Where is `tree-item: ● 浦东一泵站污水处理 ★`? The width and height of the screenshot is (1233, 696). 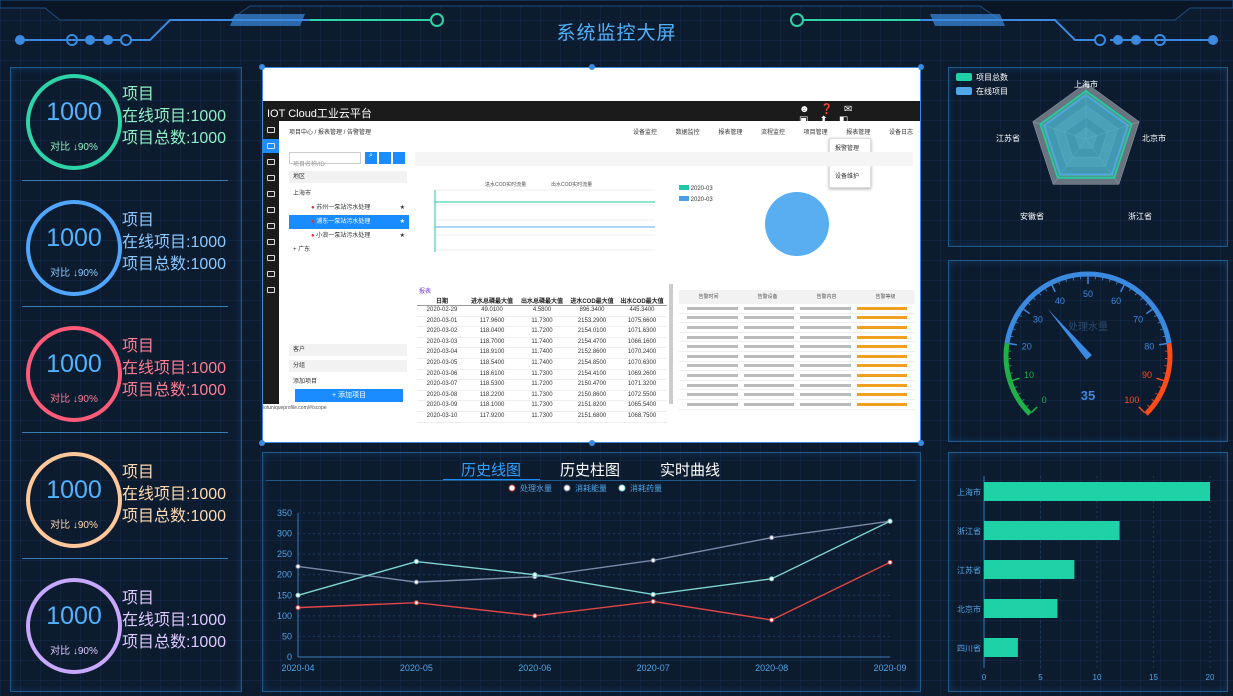
tree-item: ● 浦东一泵站污水处理 ★ is located at coordinates (349, 222).